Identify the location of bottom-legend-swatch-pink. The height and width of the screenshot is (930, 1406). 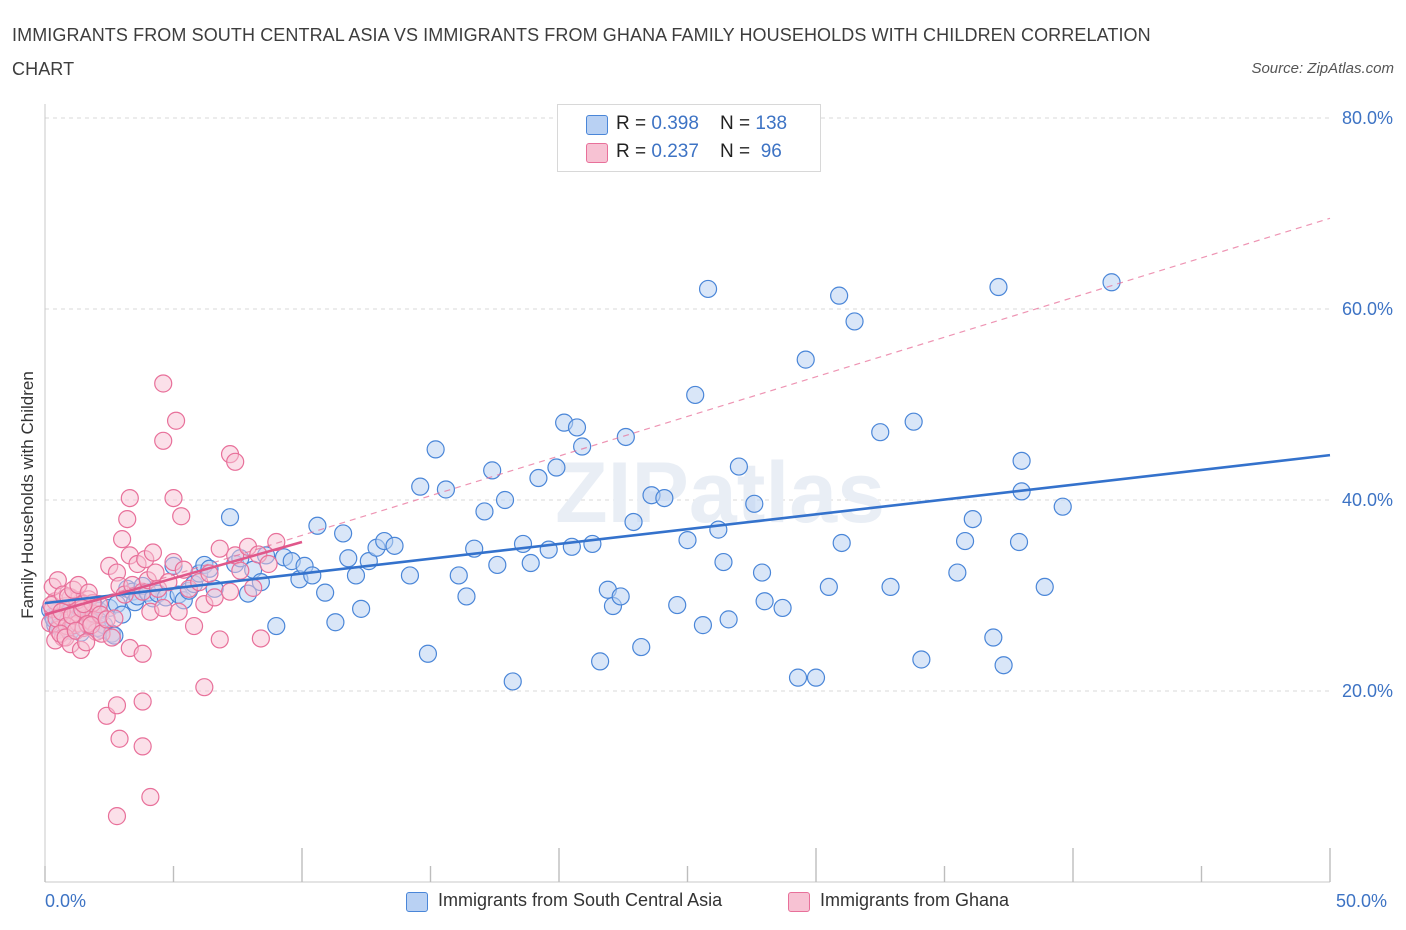
(799, 902).